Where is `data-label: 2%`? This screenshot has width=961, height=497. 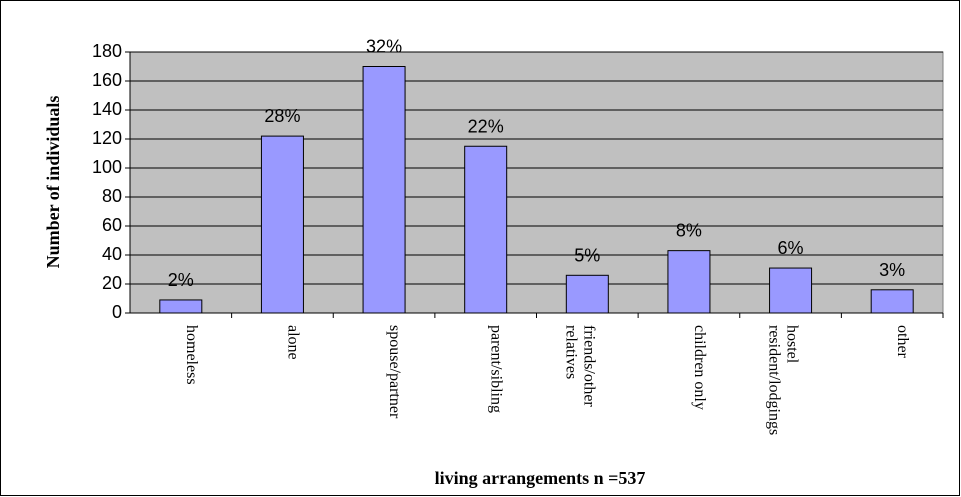 data-label: 2% is located at coordinates (181, 280).